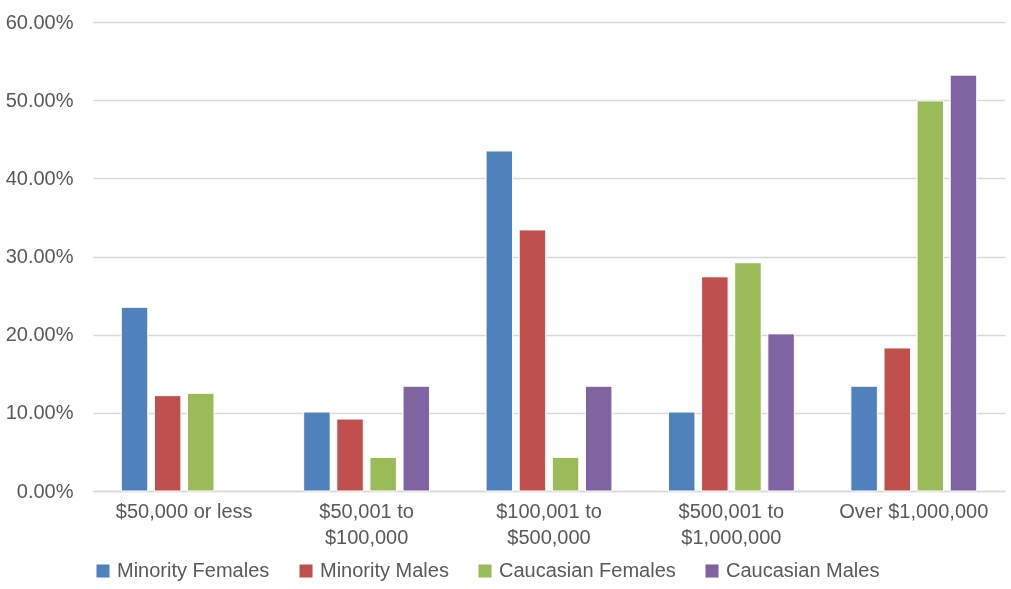 This screenshot has height=589, width=1011. What do you see at coordinates (39, 177) in the screenshot?
I see `y-tick-label: 40.00%` at bounding box center [39, 177].